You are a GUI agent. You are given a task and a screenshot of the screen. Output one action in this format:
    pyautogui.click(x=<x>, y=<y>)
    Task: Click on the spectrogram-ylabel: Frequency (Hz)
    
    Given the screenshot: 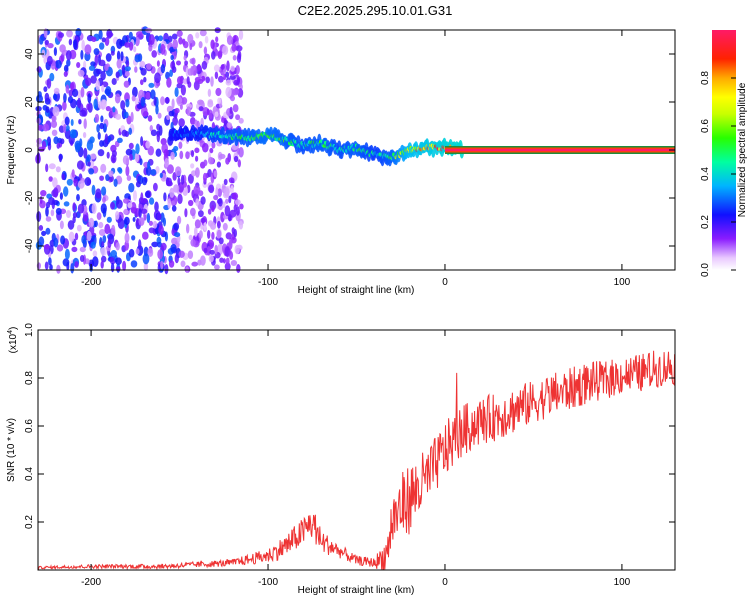 What is the action you would take?
    pyautogui.click(x=11, y=150)
    